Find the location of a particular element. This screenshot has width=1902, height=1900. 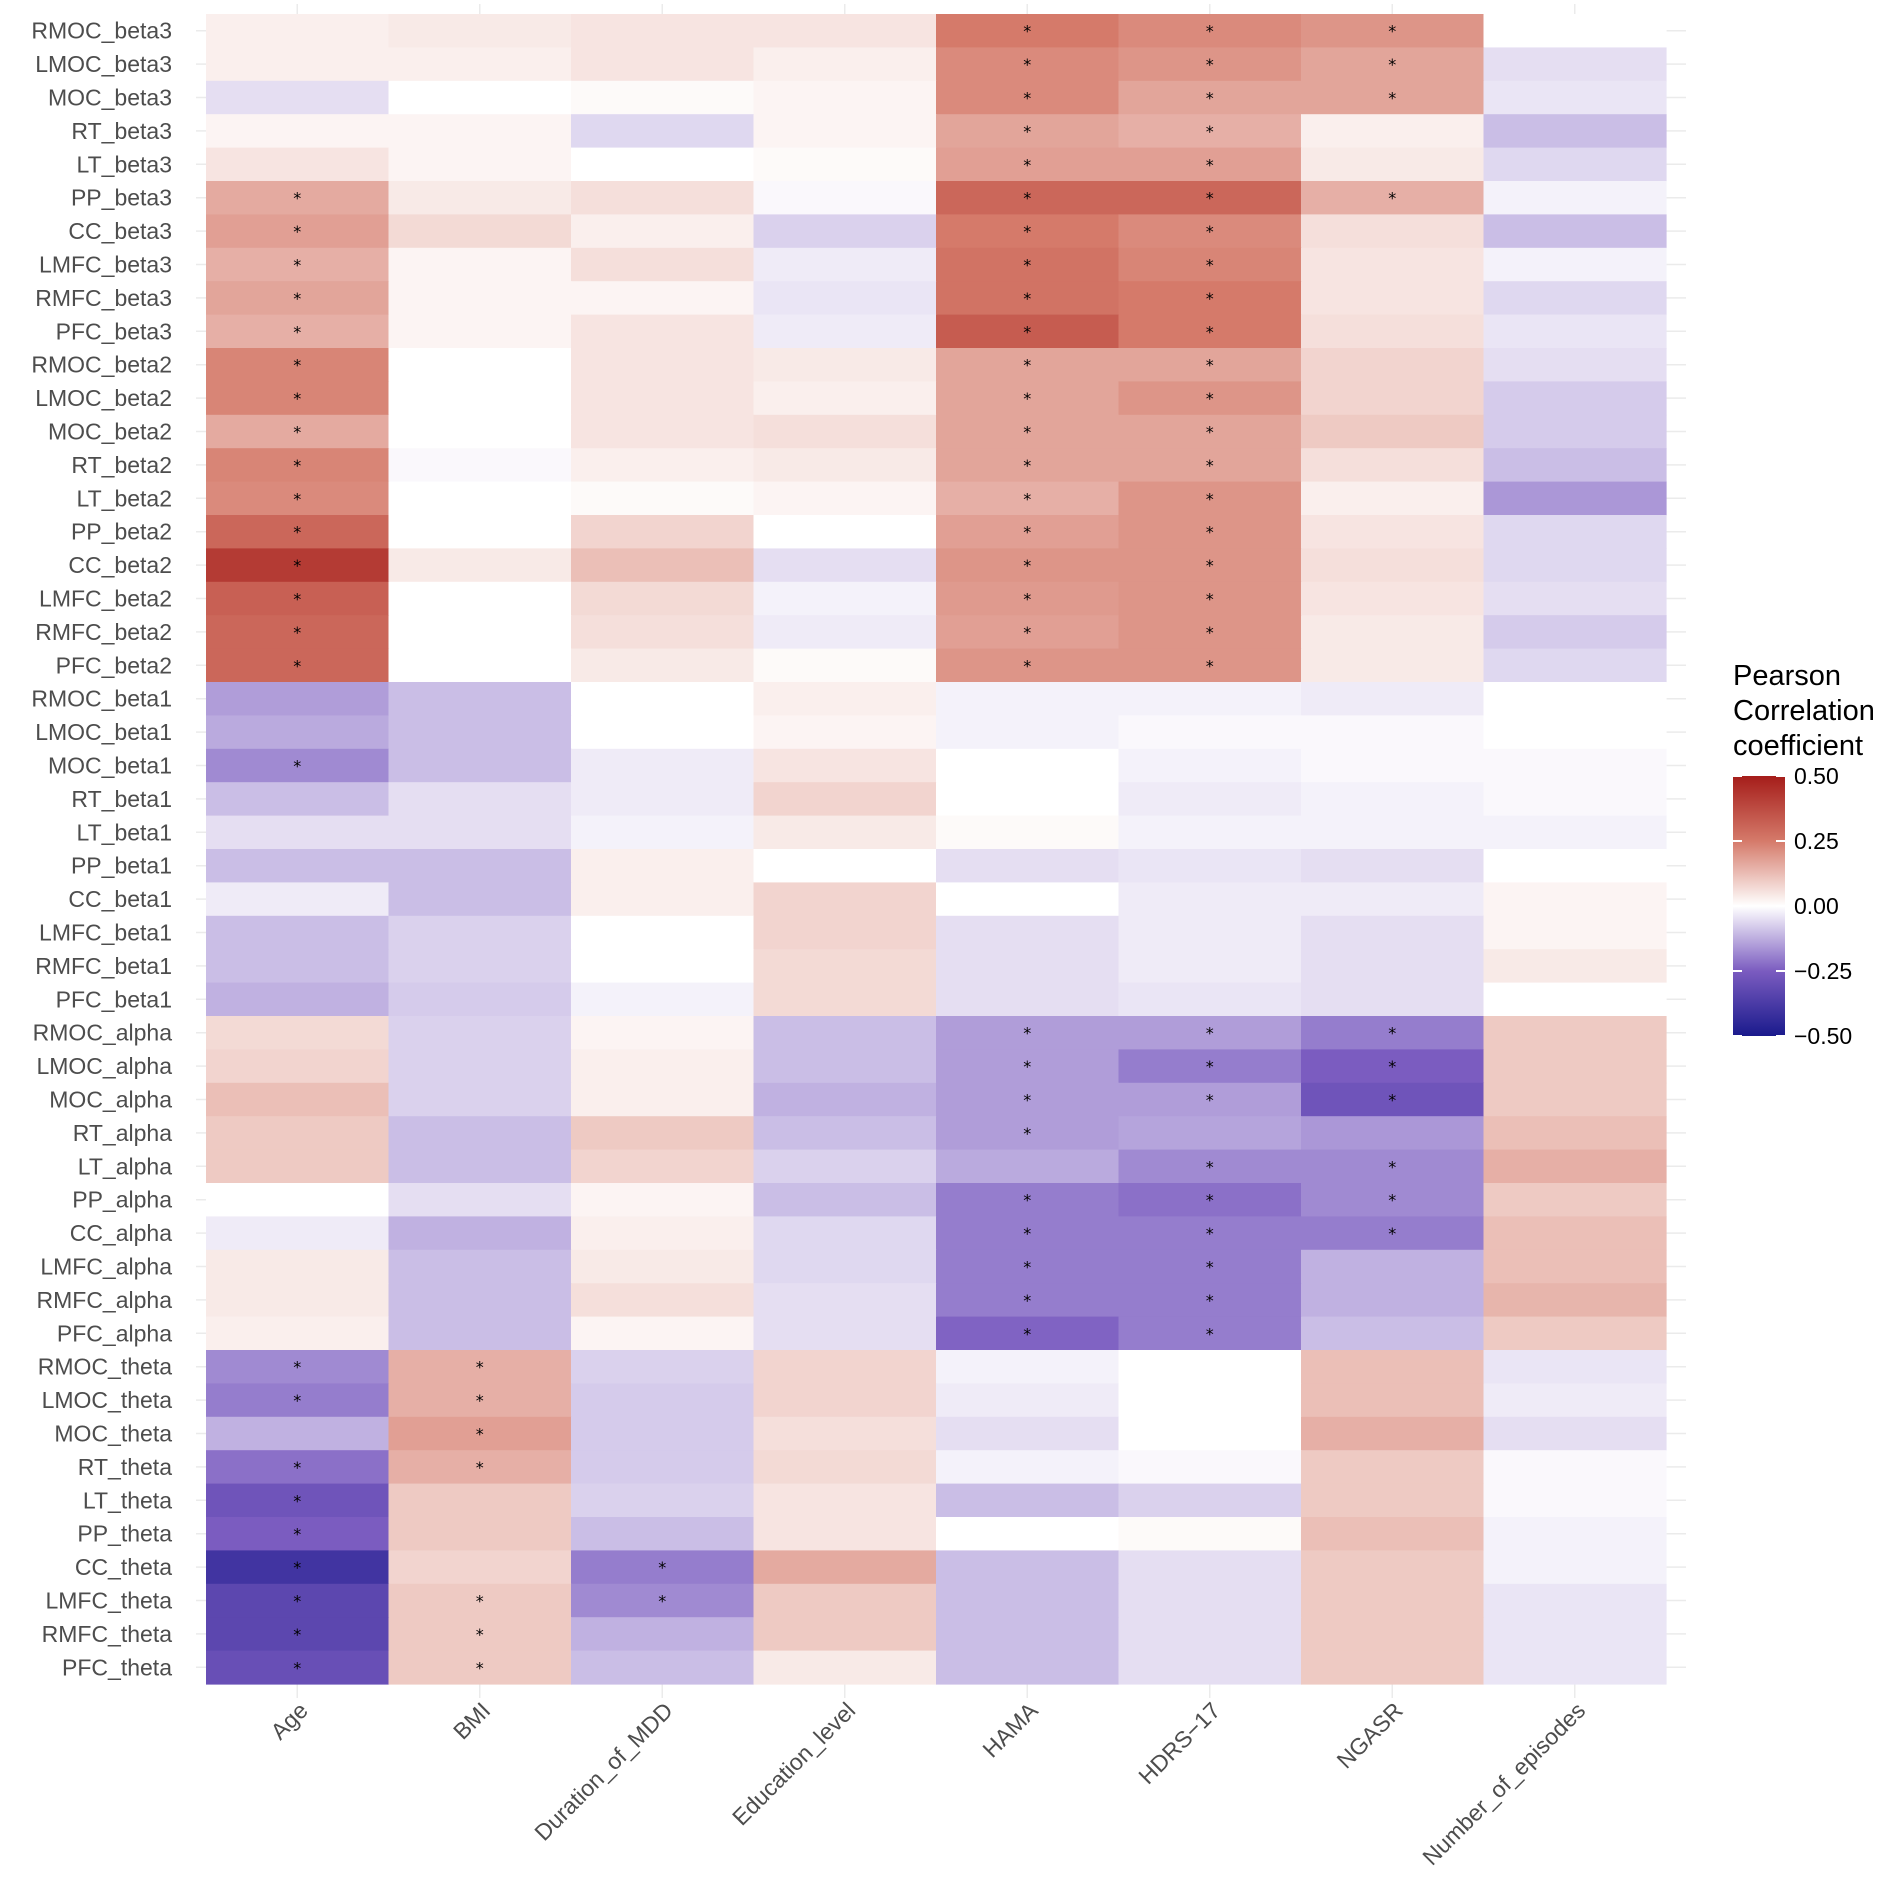

row-label: LMFC_theta is located at coordinates (108, 1601).